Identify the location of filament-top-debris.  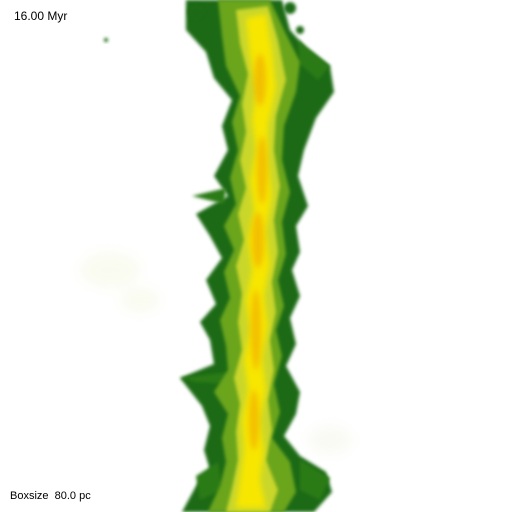
(204, 22).